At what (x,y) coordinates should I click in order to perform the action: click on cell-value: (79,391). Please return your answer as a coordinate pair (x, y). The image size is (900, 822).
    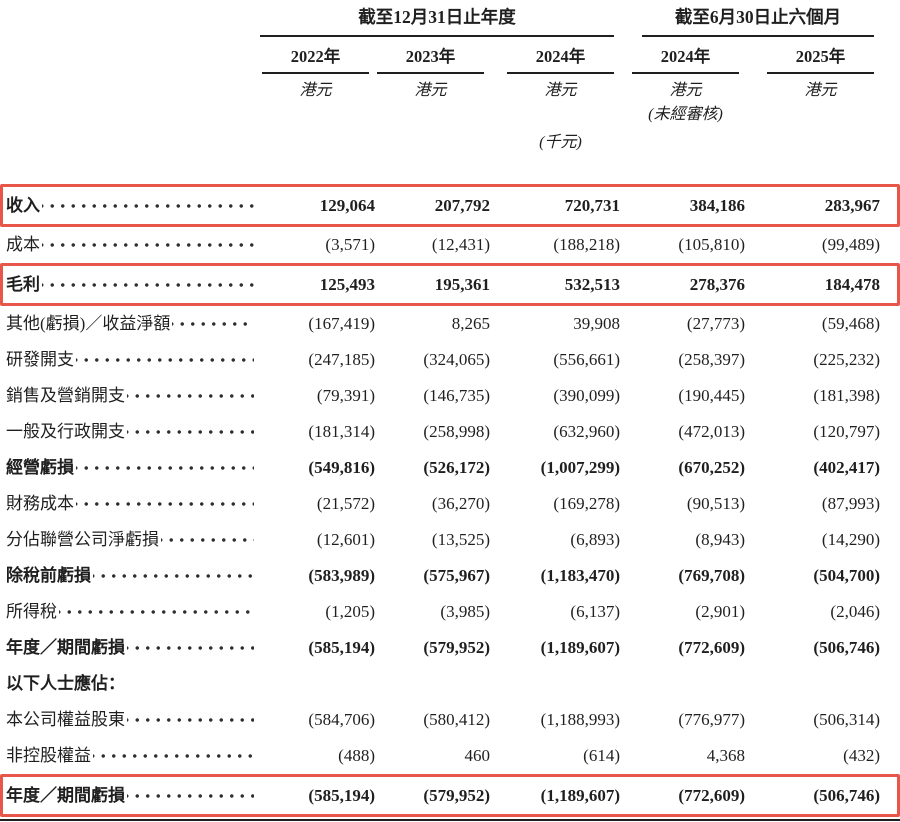
    Looking at the image, I should click on (345, 395).